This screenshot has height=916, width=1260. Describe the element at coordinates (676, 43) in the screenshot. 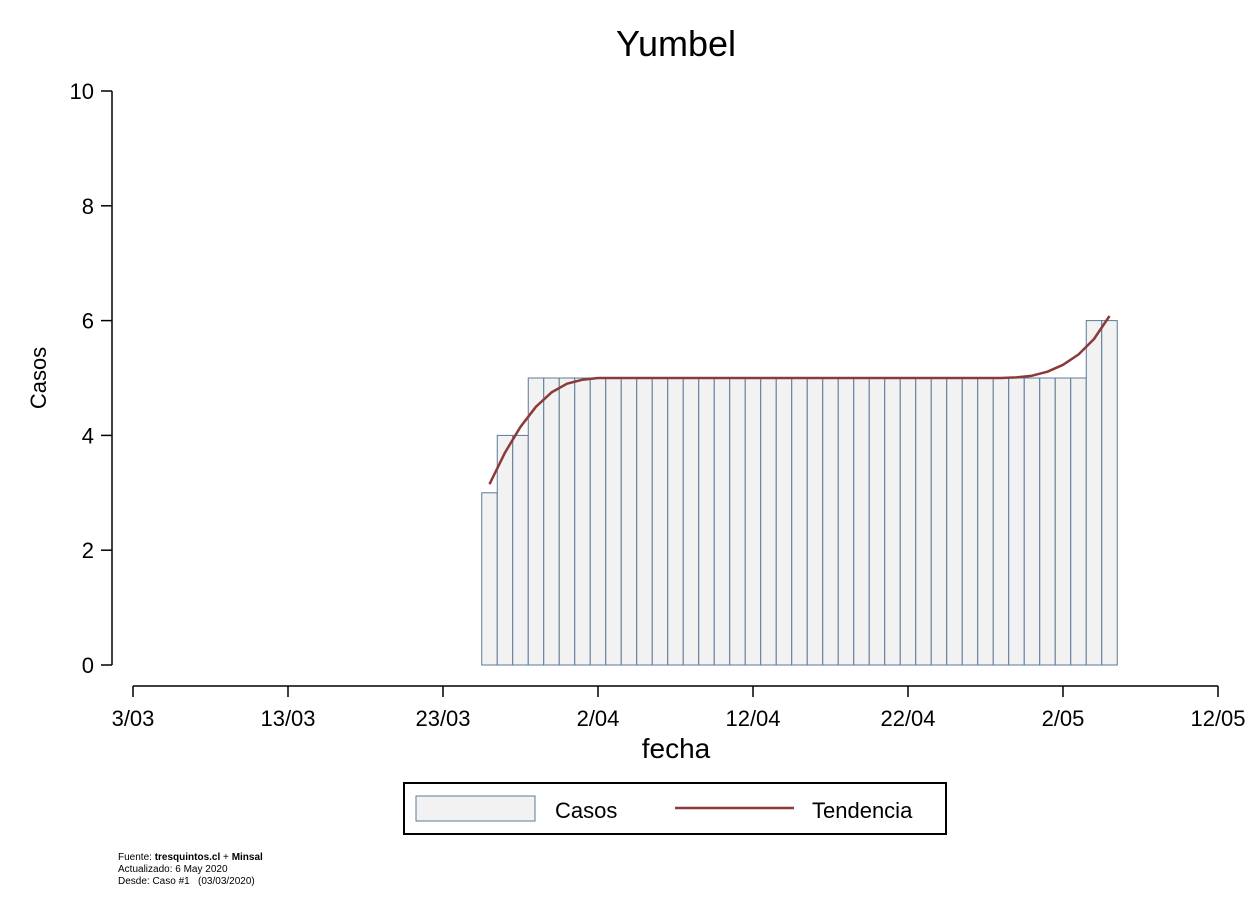

I see `chart-title: Yumbel` at that location.